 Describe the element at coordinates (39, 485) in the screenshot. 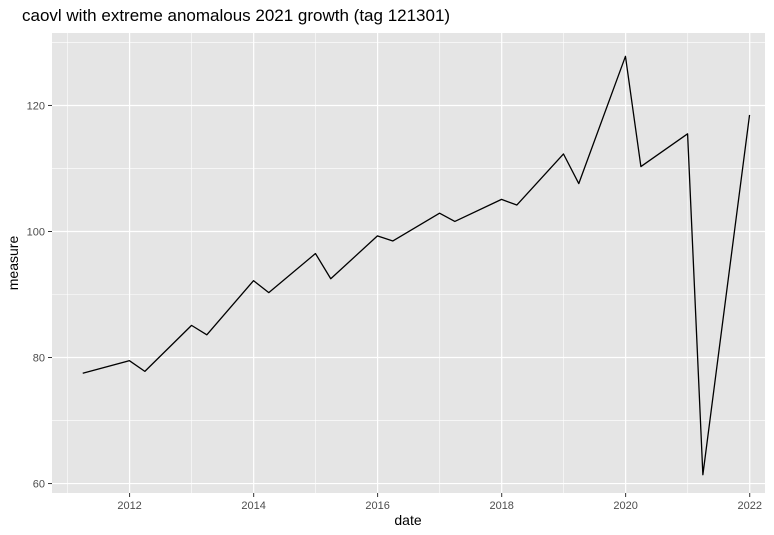

I see `y-tick-label: 60` at that location.